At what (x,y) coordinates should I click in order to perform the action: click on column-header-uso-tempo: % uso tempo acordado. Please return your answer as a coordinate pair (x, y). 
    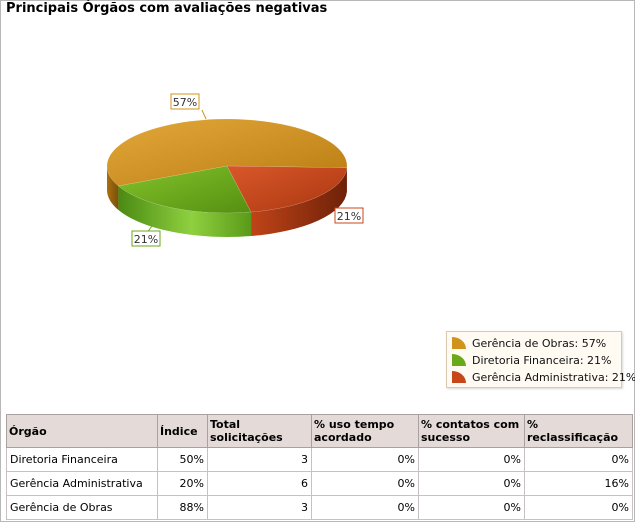
    Looking at the image, I should click on (365, 431).